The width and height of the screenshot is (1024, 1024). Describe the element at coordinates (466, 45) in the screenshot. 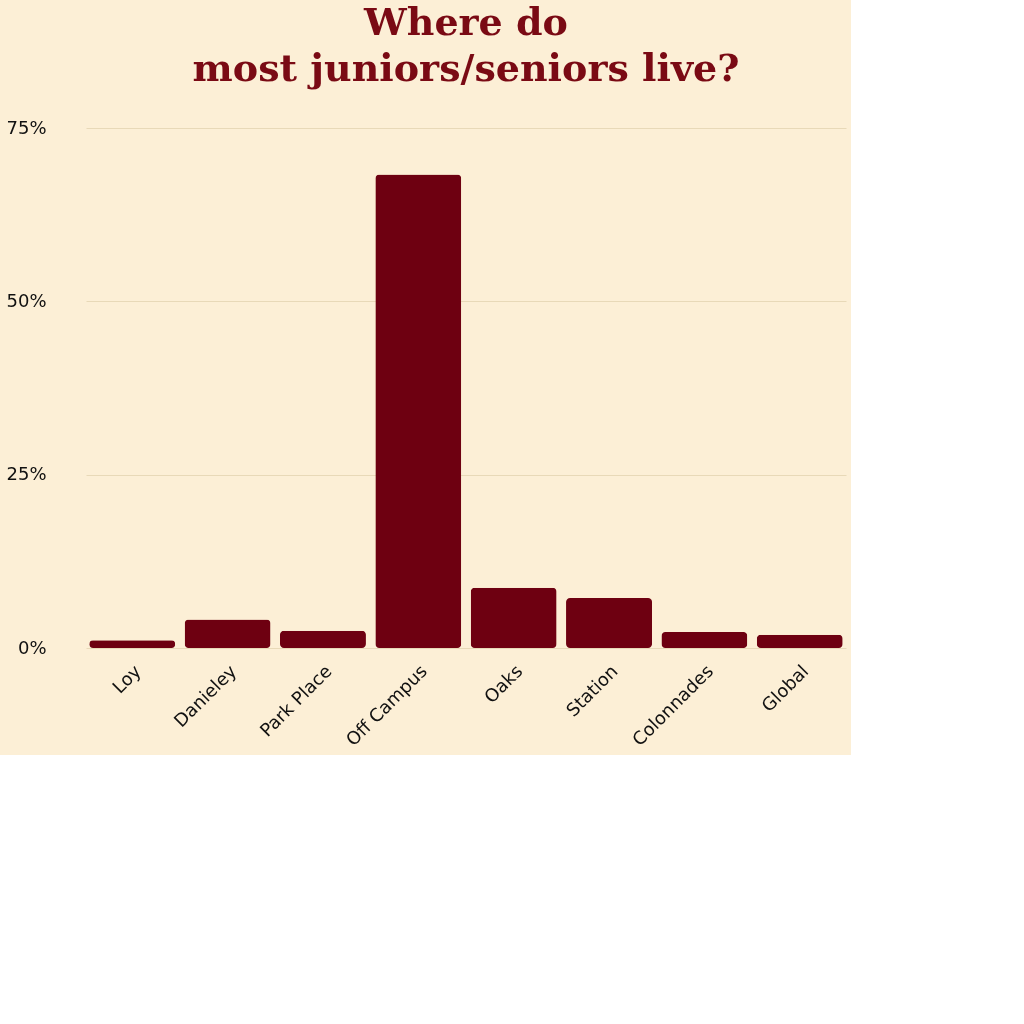

I see `chart-title: Where do most juniors/seniors live?` at that location.